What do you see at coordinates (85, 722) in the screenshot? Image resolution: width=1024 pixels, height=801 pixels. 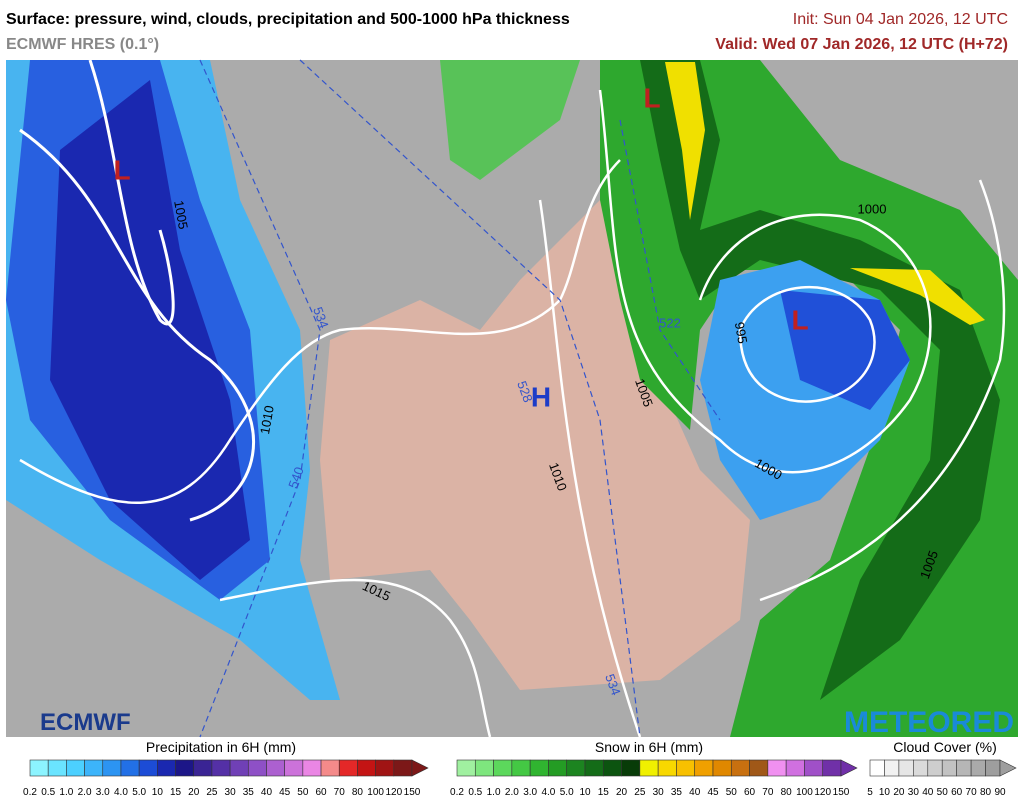 I see `ecmwf-logo: ECMWF` at bounding box center [85, 722].